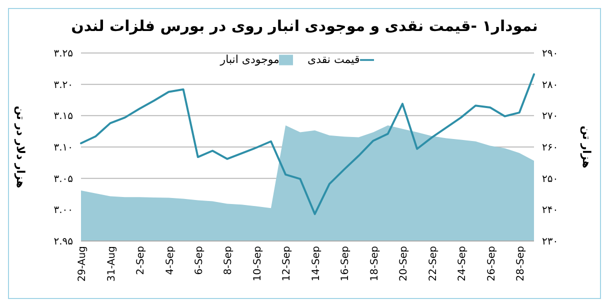 This screenshot has width=609, height=307. Describe the element at coordinates (550, 242) in the screenshot. I see `y2-tick-label: ۲۳۰` at that location.